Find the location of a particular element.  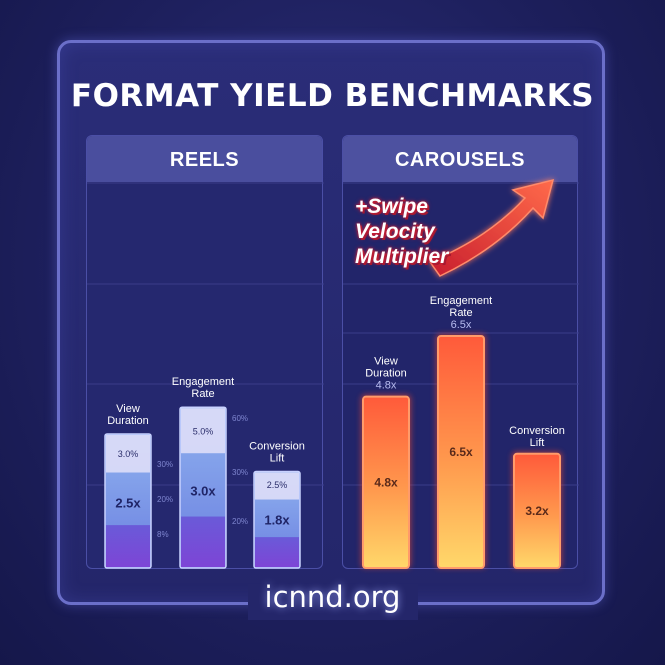

carousels-sub-label: 4.8x is located at coordinates (386, 386).